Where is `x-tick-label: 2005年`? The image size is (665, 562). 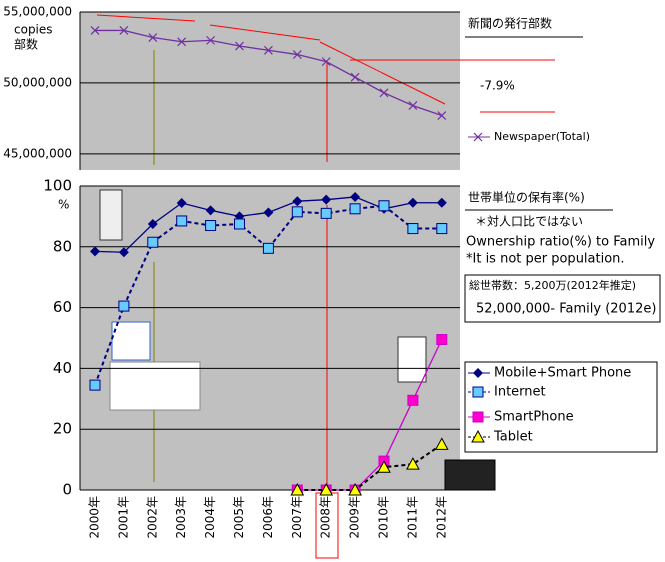
x-tick-label: 2005年 is located at coordinates (239, 517).